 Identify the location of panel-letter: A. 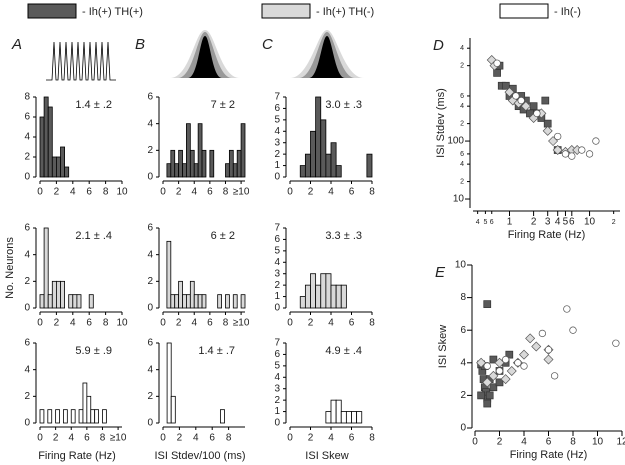
(16, 44).